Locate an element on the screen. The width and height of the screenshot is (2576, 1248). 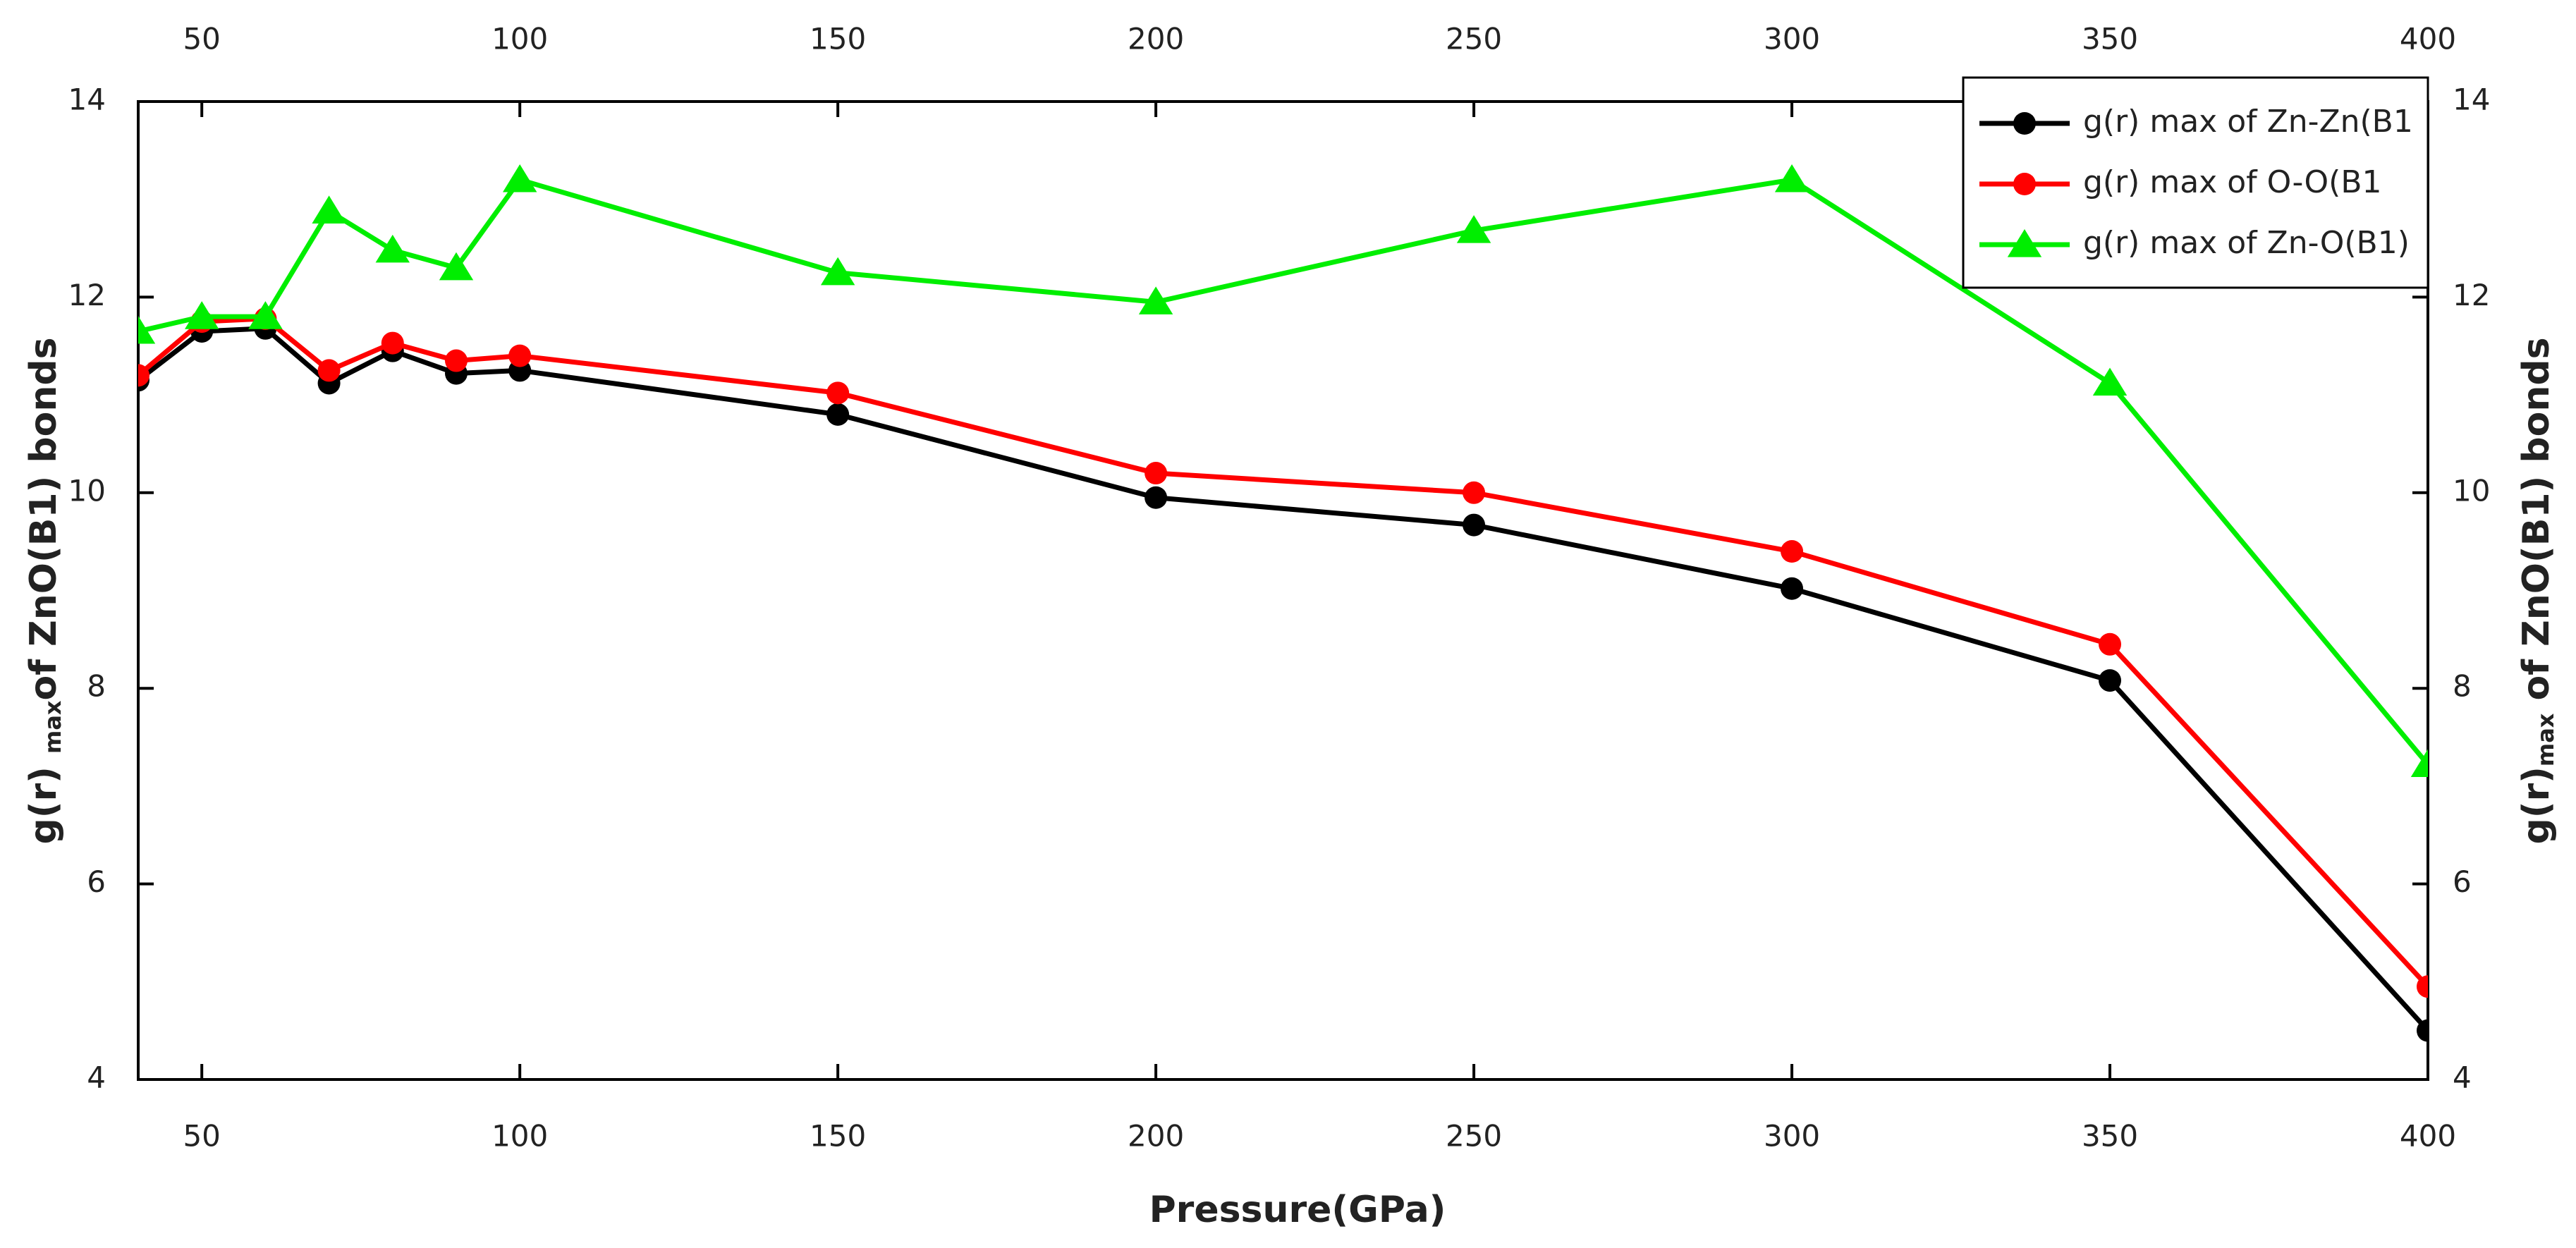
y2-axis-label: g(r)max of ZnO(B1) bonds is located at coordinates (2537, 590).